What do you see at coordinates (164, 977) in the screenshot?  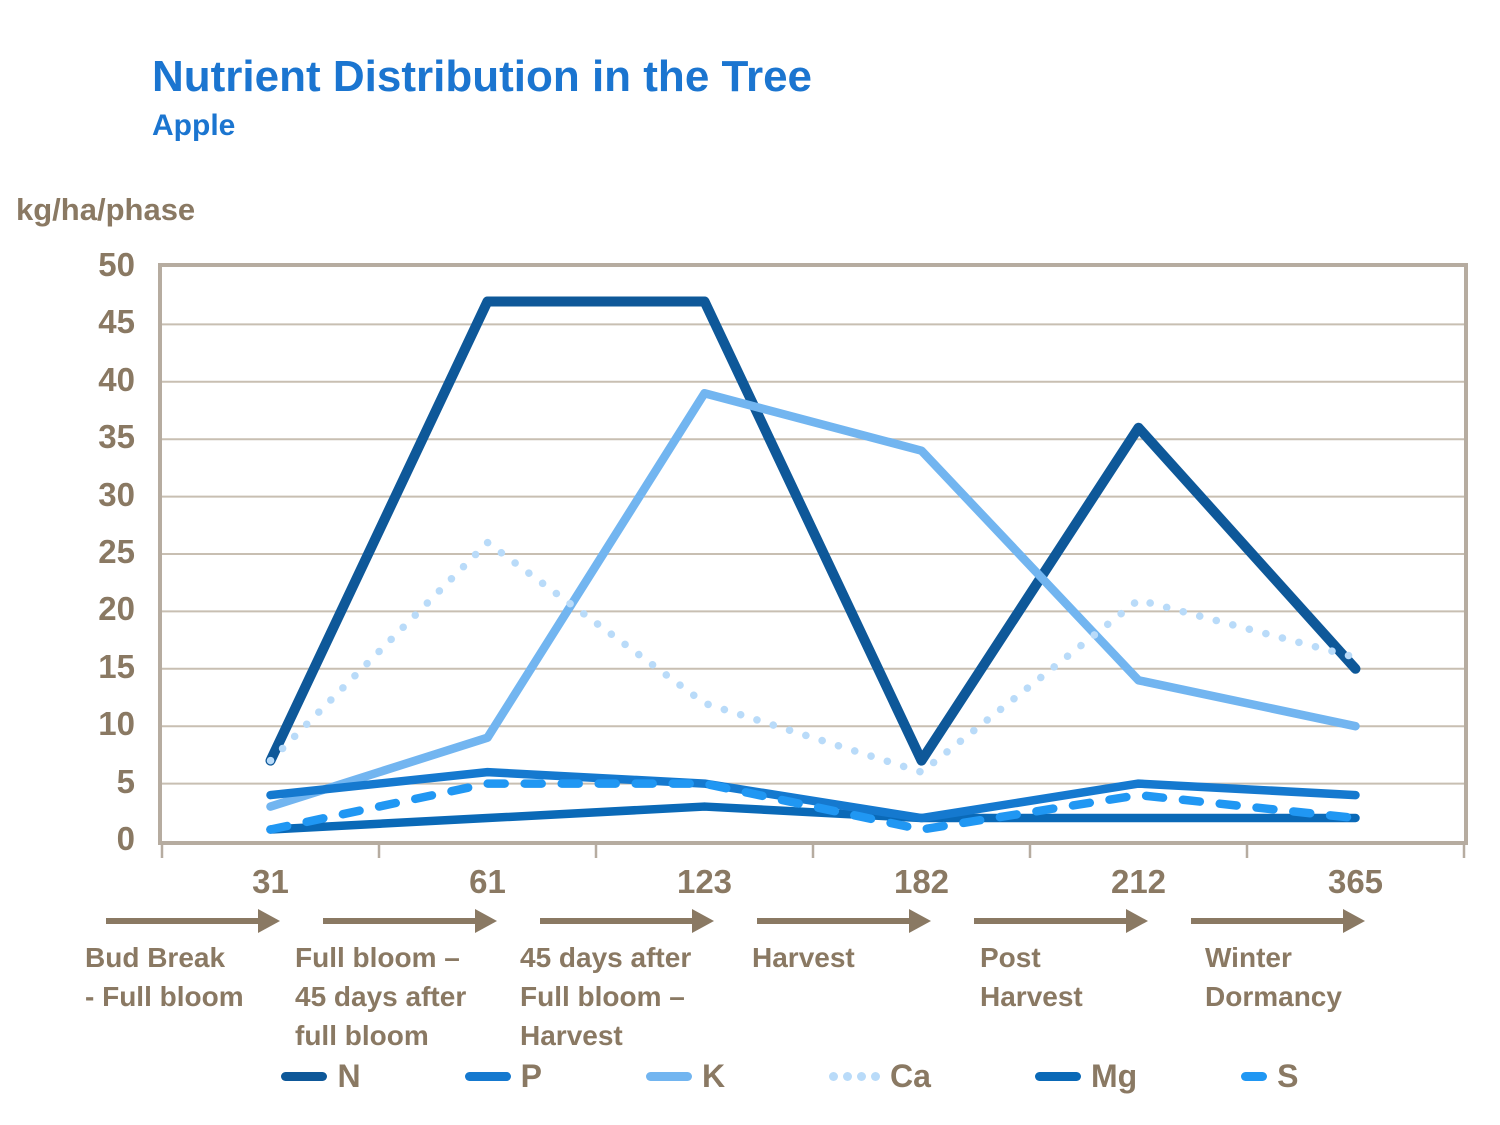 I see `phase-label: Bud Break - Full bloom` at bounding box center [164, 977].